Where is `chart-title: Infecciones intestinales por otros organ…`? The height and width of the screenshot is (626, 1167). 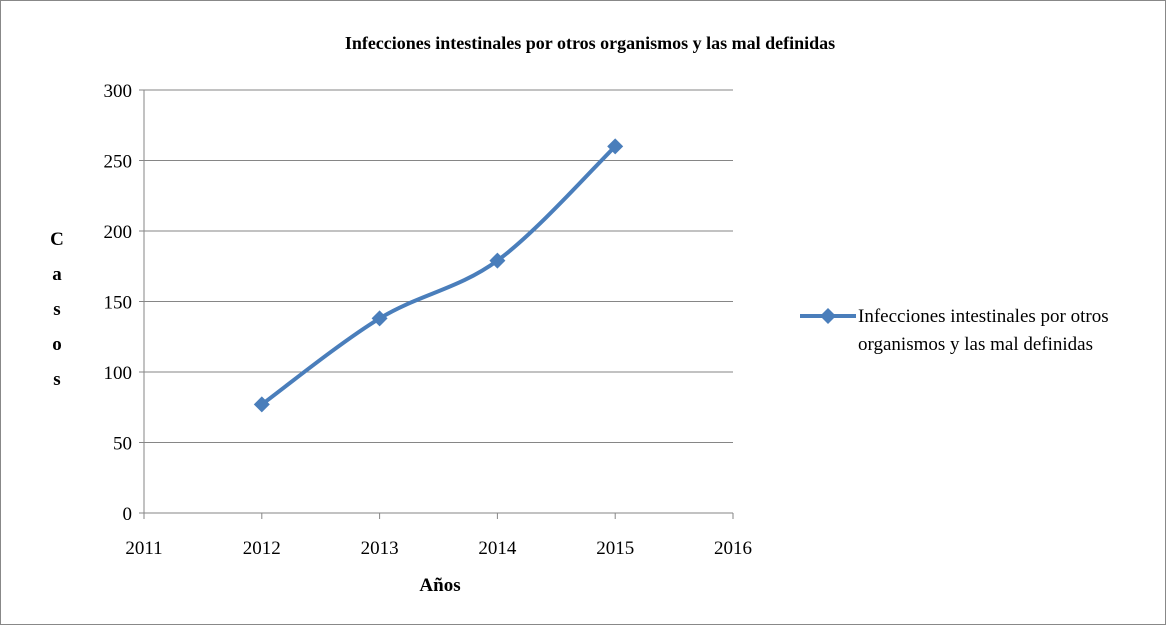
chart-title: Infecciones intestinales por otros organ… is located at coordinates (590, 43).